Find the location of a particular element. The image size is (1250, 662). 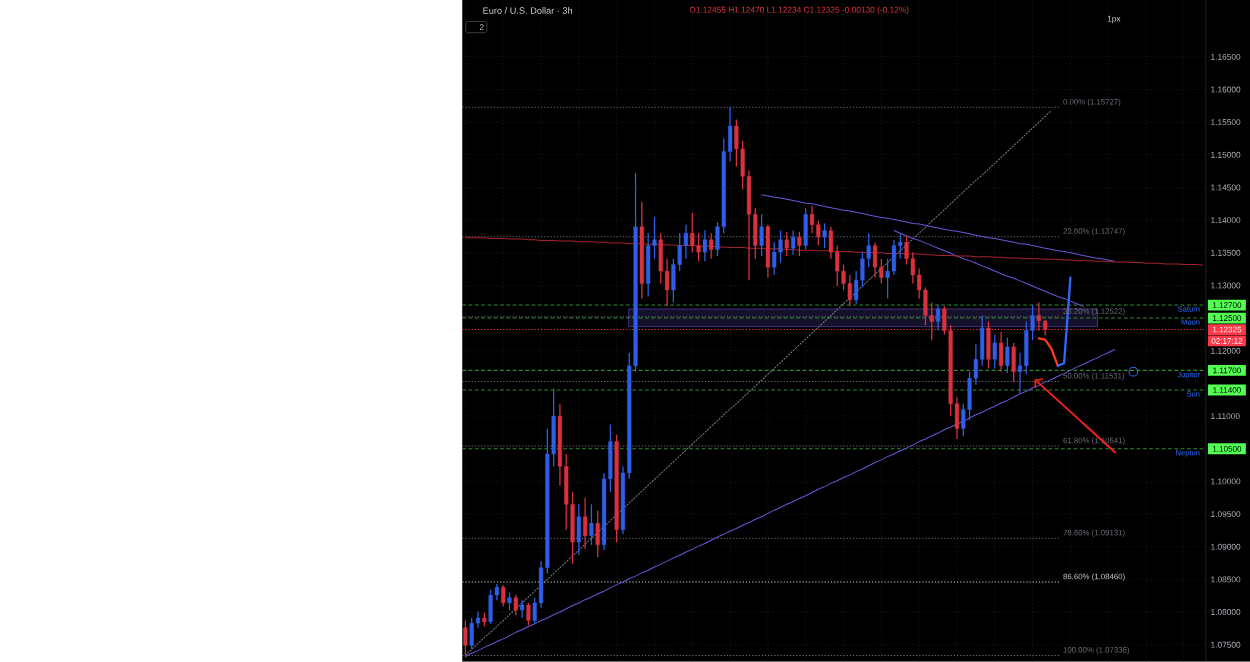

line-series is located at coordinates (1048, 352).